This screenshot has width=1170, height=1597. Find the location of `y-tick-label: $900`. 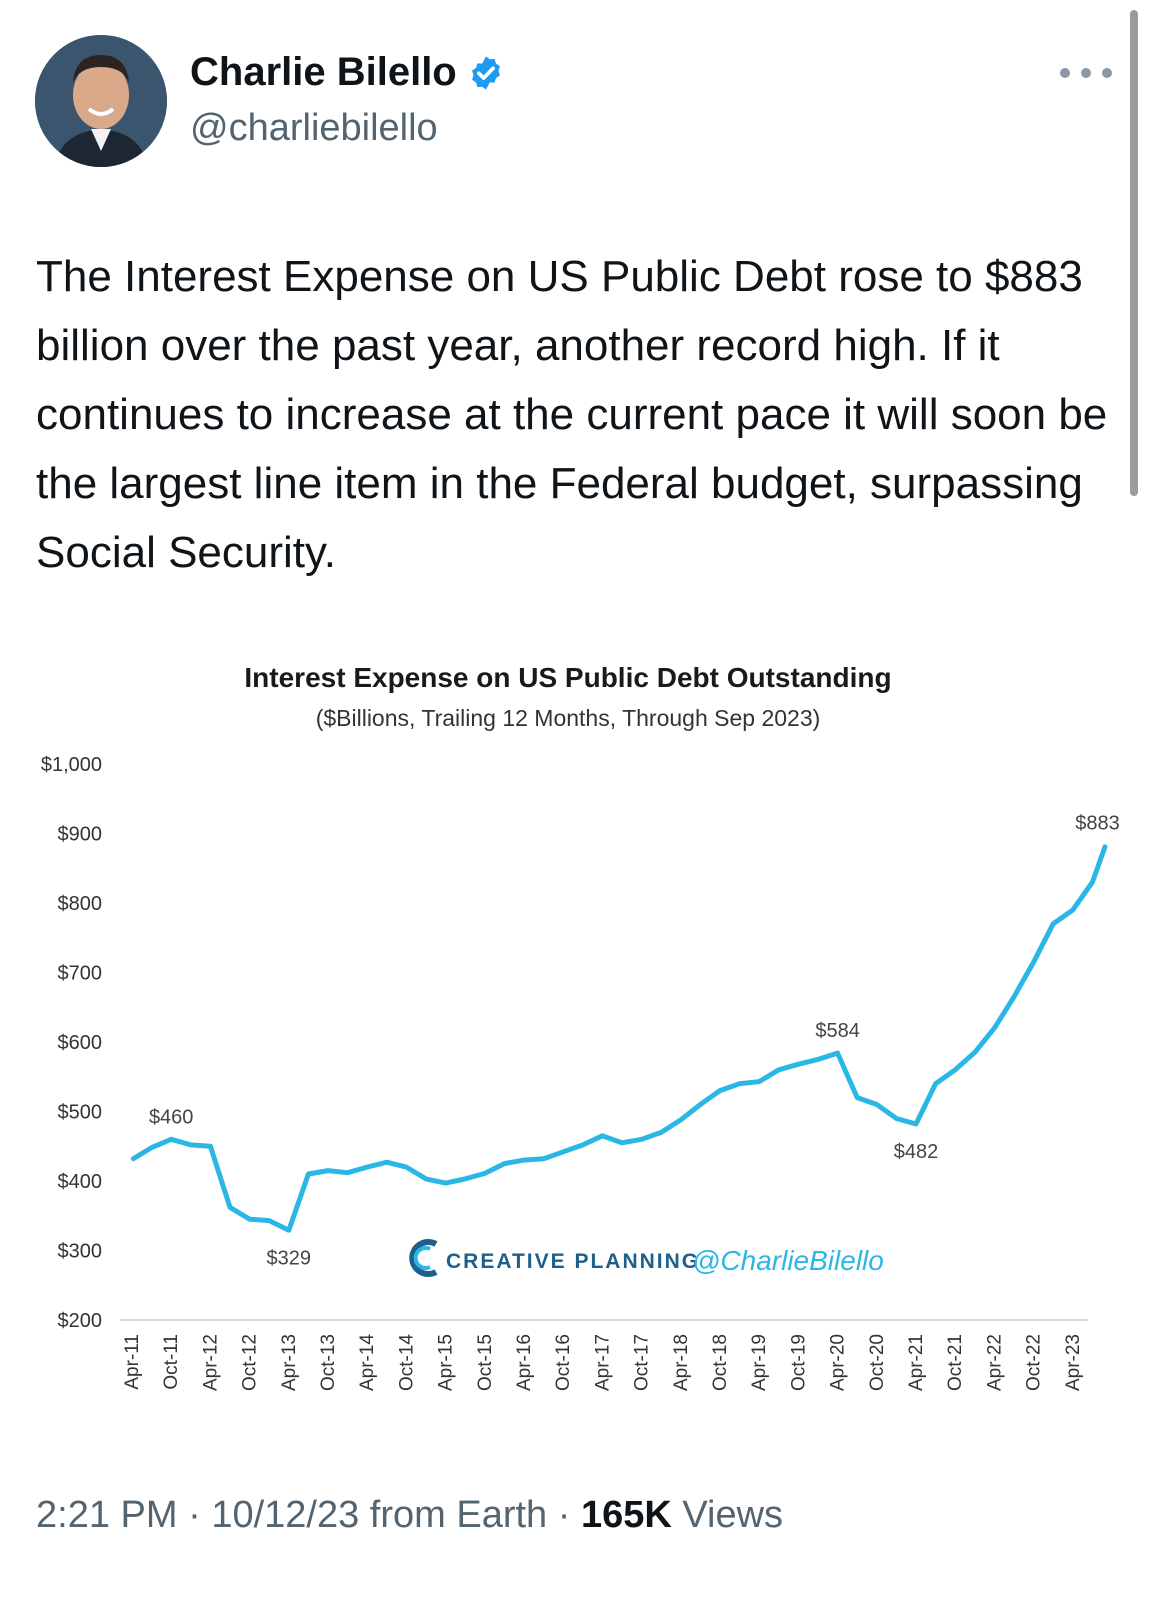

y-tick-label: $900 is located at coordinates (80, 835).